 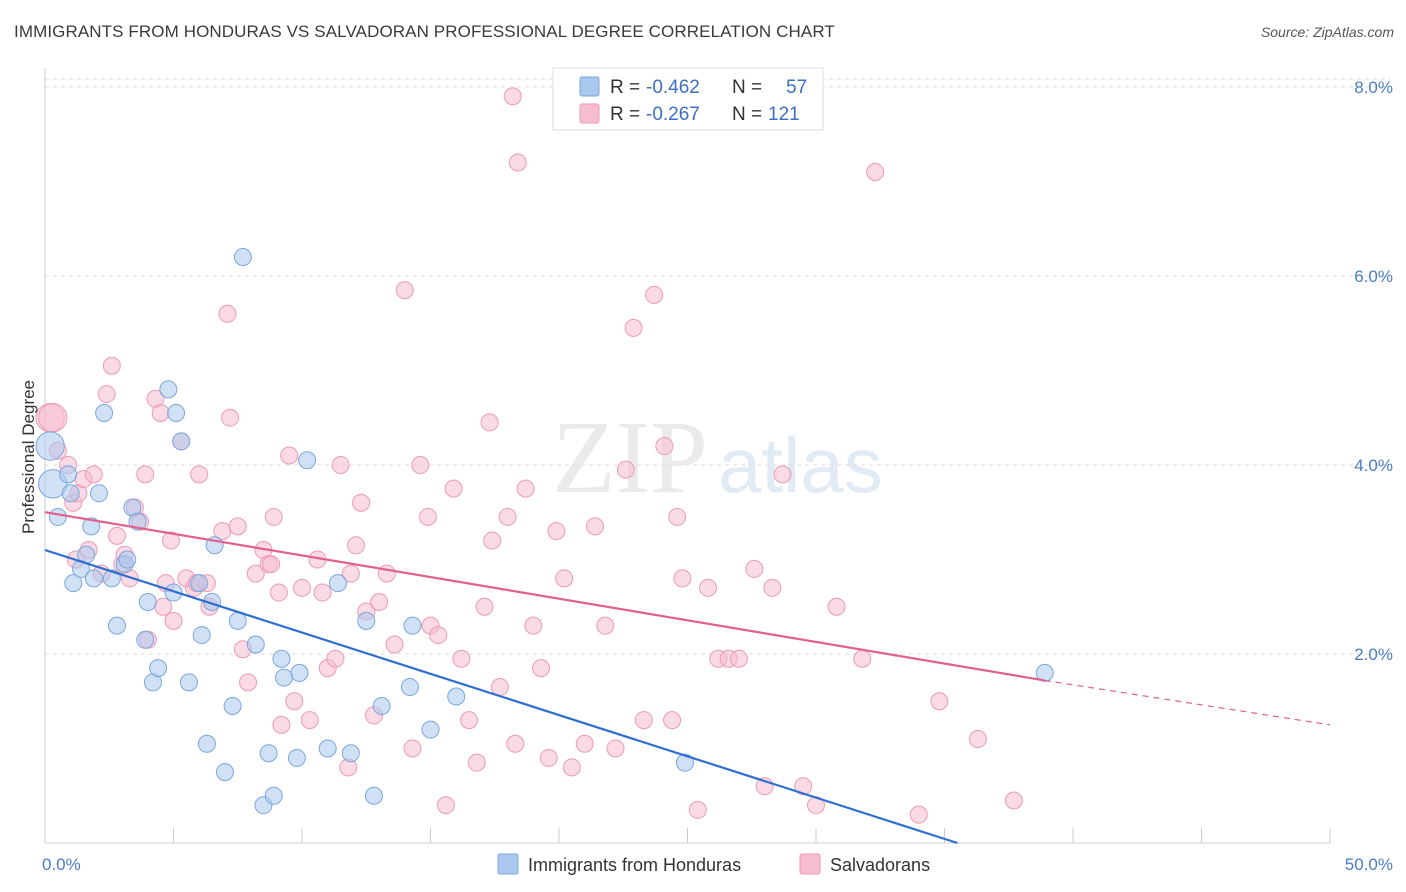 What do you see at coordinates (810, 864) in the screenshot?
I see `legend-swatch-salvadorans` at bounding box center [810, 864].